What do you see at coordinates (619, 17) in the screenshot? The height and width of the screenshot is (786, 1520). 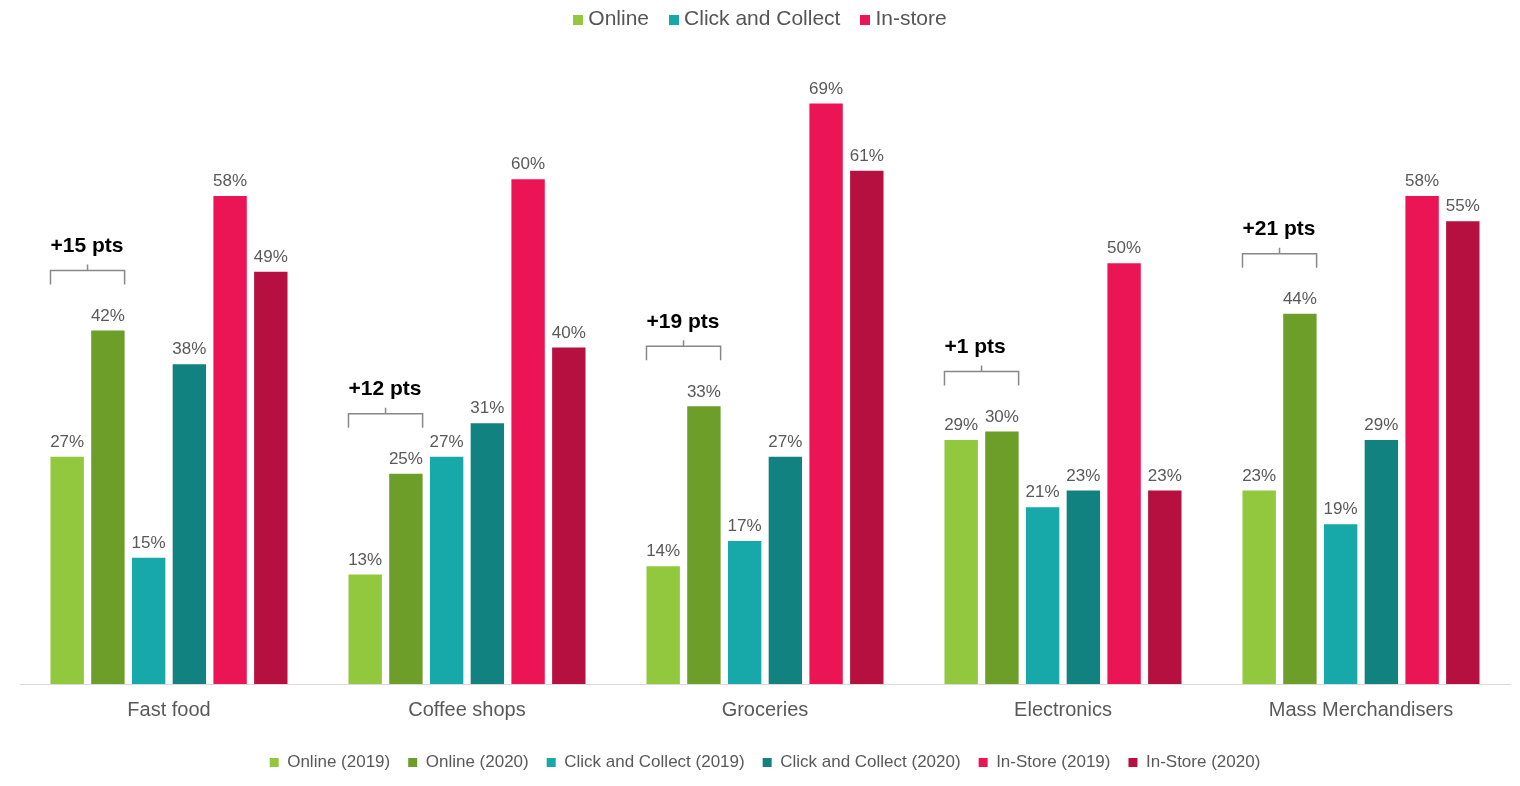 I see `text: Online` at bounding box center [619, 17].